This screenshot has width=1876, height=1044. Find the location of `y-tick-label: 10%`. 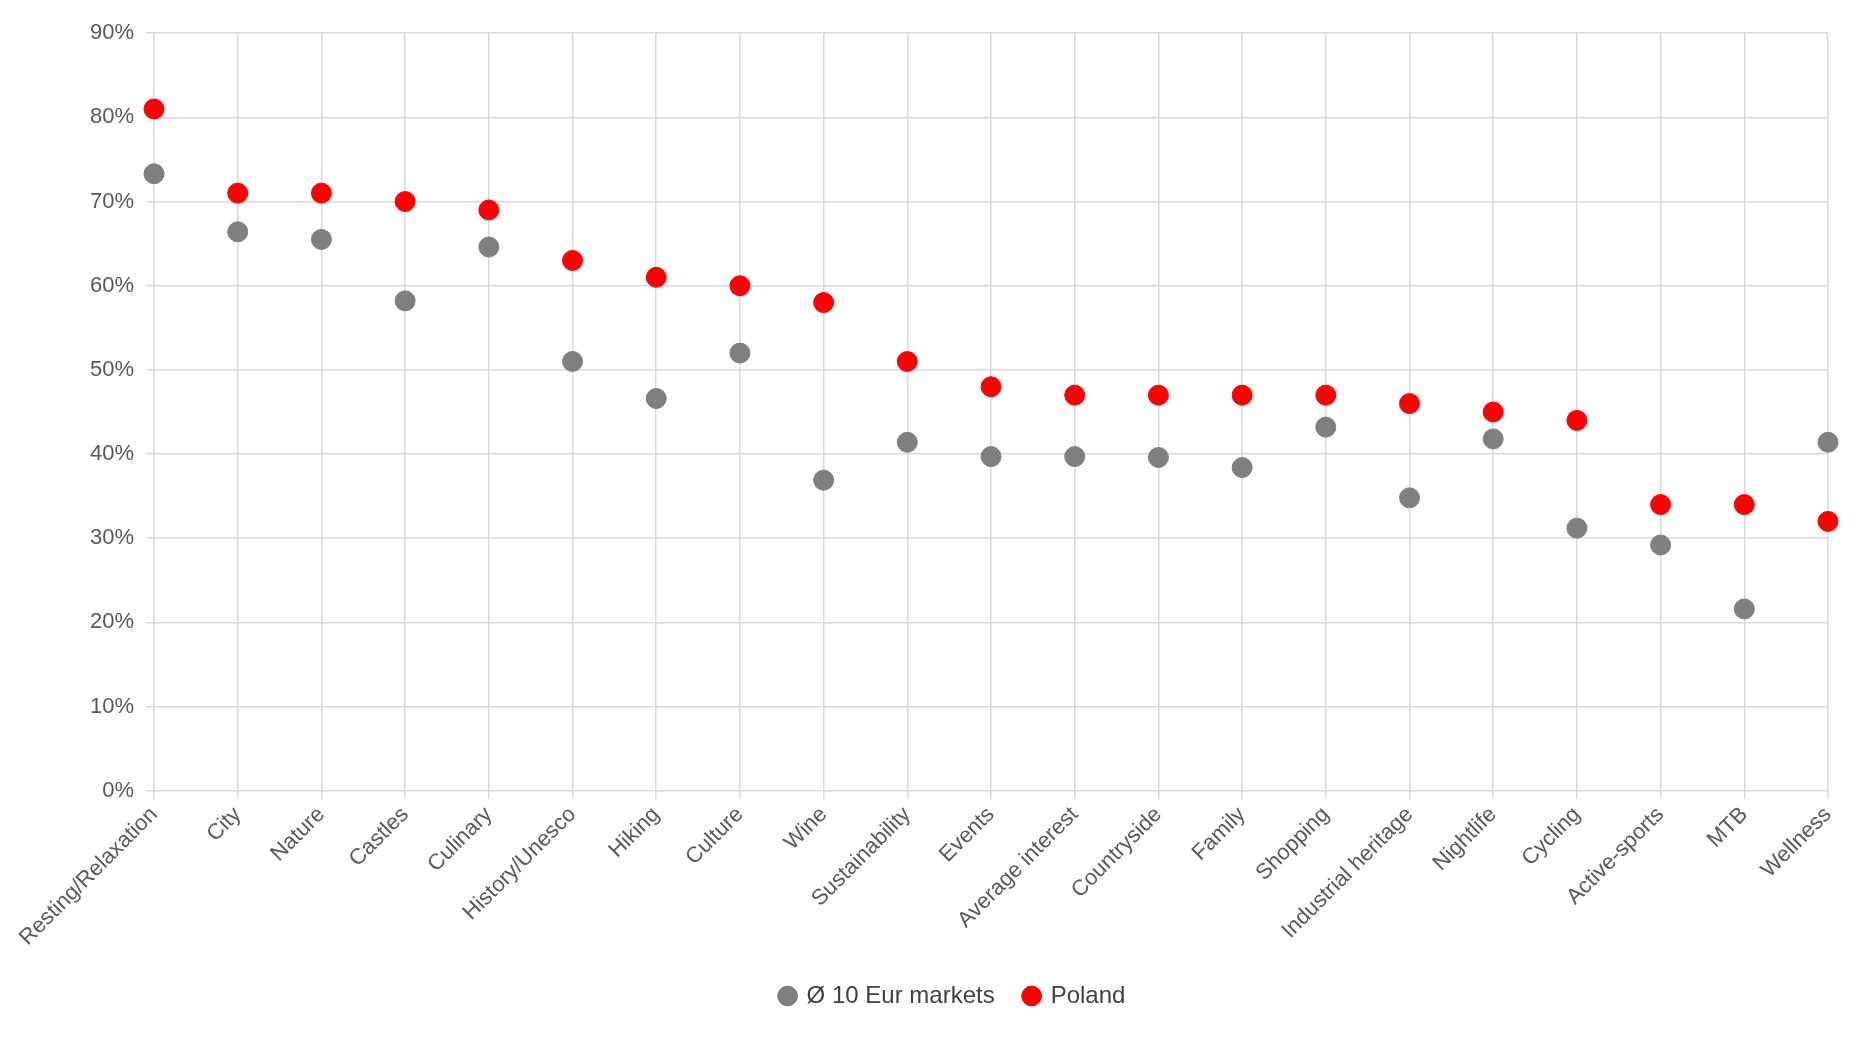

y-tick-label: 10% is located at coordinates (112, 705).